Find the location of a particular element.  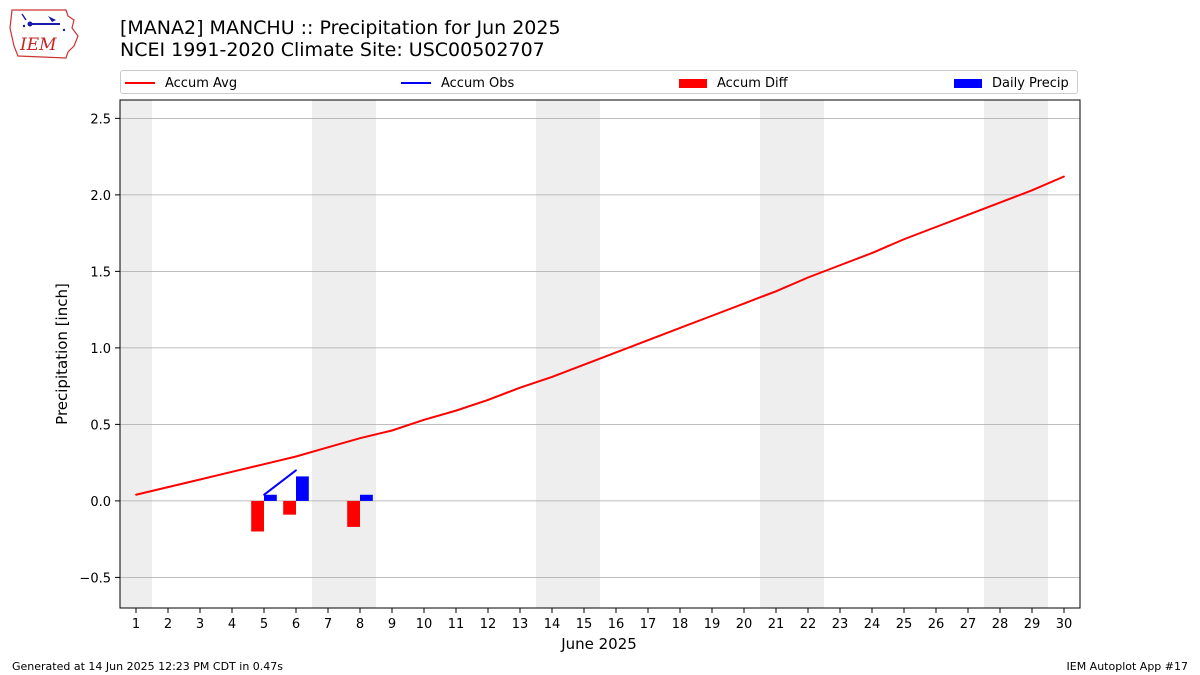

legend-item-accum-avg: Accum Avg is located at coordinates (181, 83).